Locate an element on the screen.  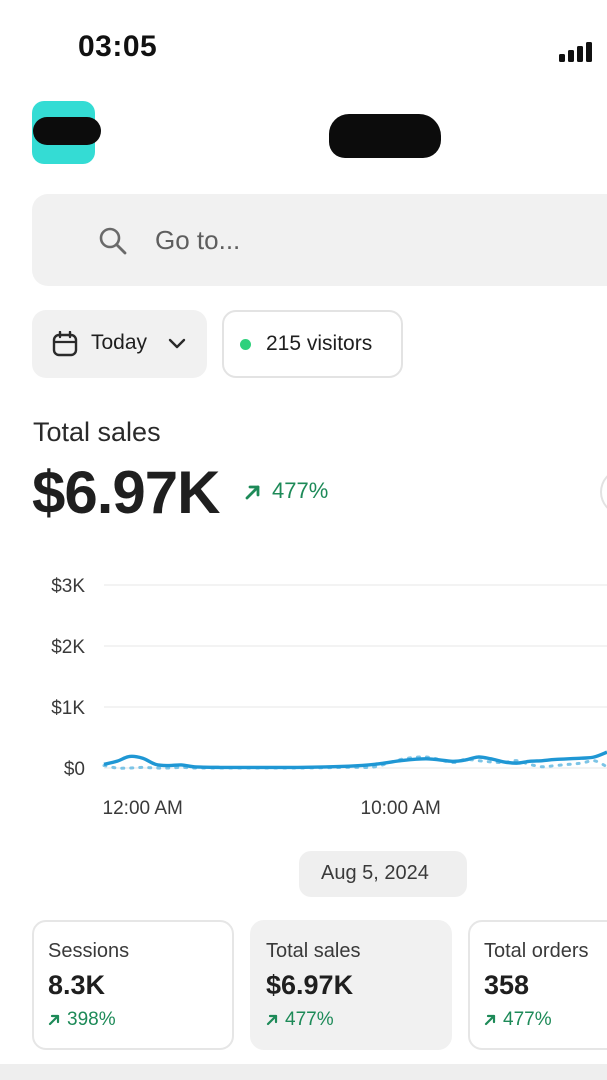
search-bar is located at coordinates (319, 240).